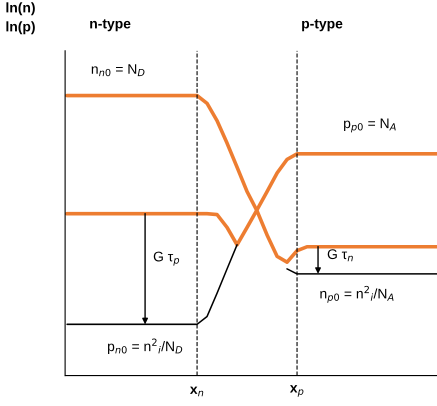  I want to click on annotation: G τ$_{n}$, so click(340, 255).